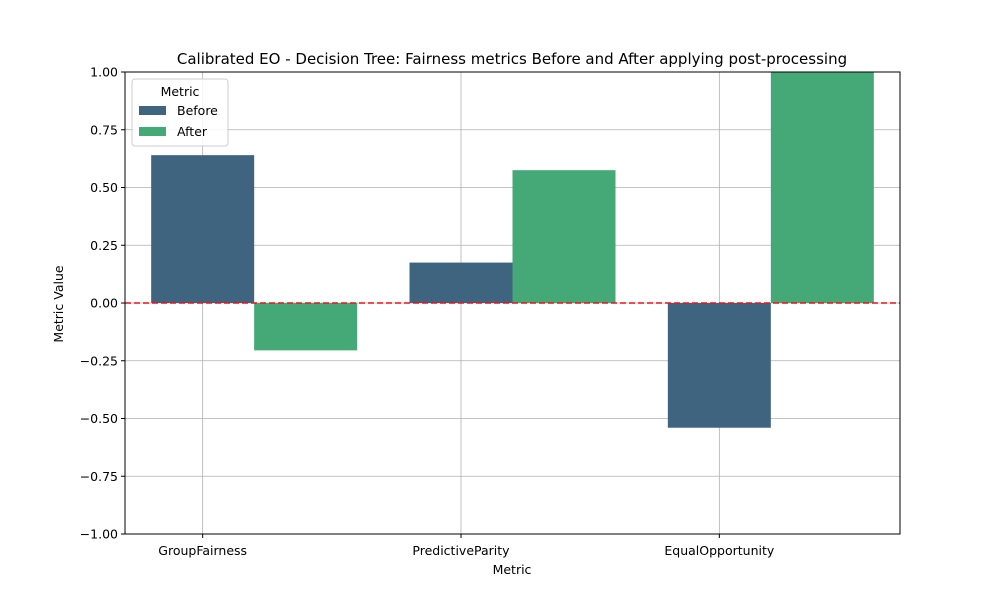  Describe the element at coordinates (306, 327) in the screenshot. I see `bar-after-groupfairness` at that location.